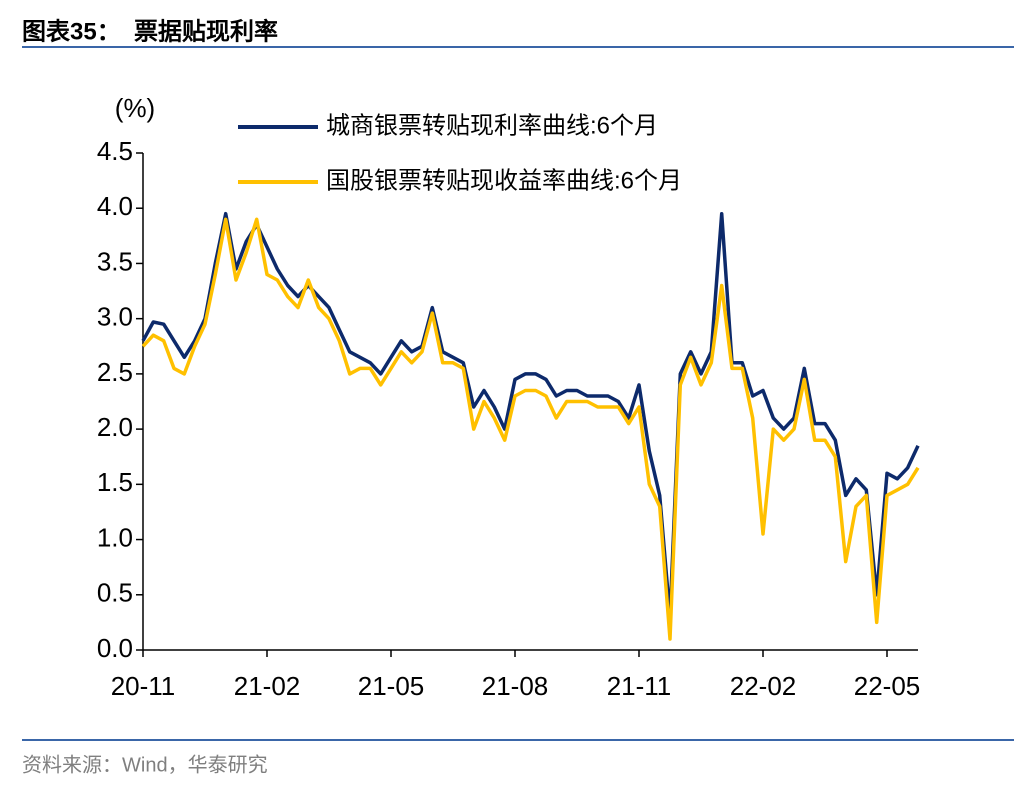 Image resolution: width=1036 pixels, height=792 pixels. What do you see at coordinates (115, 537) in the screenshot?
I see `y-tick-label: 1.0` at bounding box center [115, 537].